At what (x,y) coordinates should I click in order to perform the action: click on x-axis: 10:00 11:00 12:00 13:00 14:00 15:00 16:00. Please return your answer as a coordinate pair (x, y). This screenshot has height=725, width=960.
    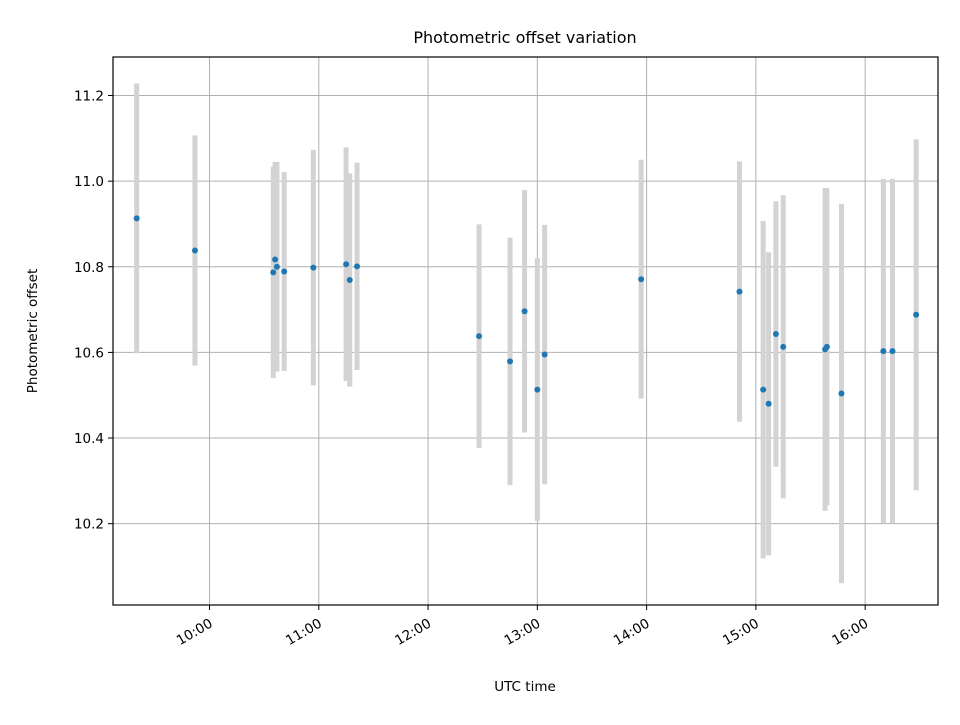
    Looking at the image, I should click on (522, 627).